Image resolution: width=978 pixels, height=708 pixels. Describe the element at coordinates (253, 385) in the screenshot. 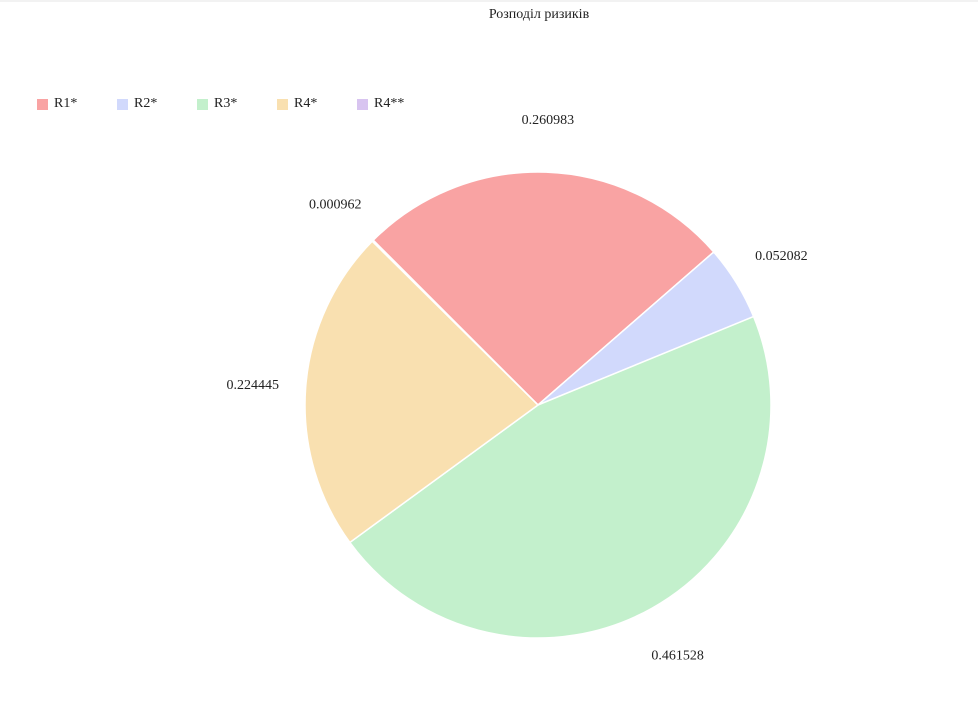

I see `pie-label-r4: 0.224445` at that location.